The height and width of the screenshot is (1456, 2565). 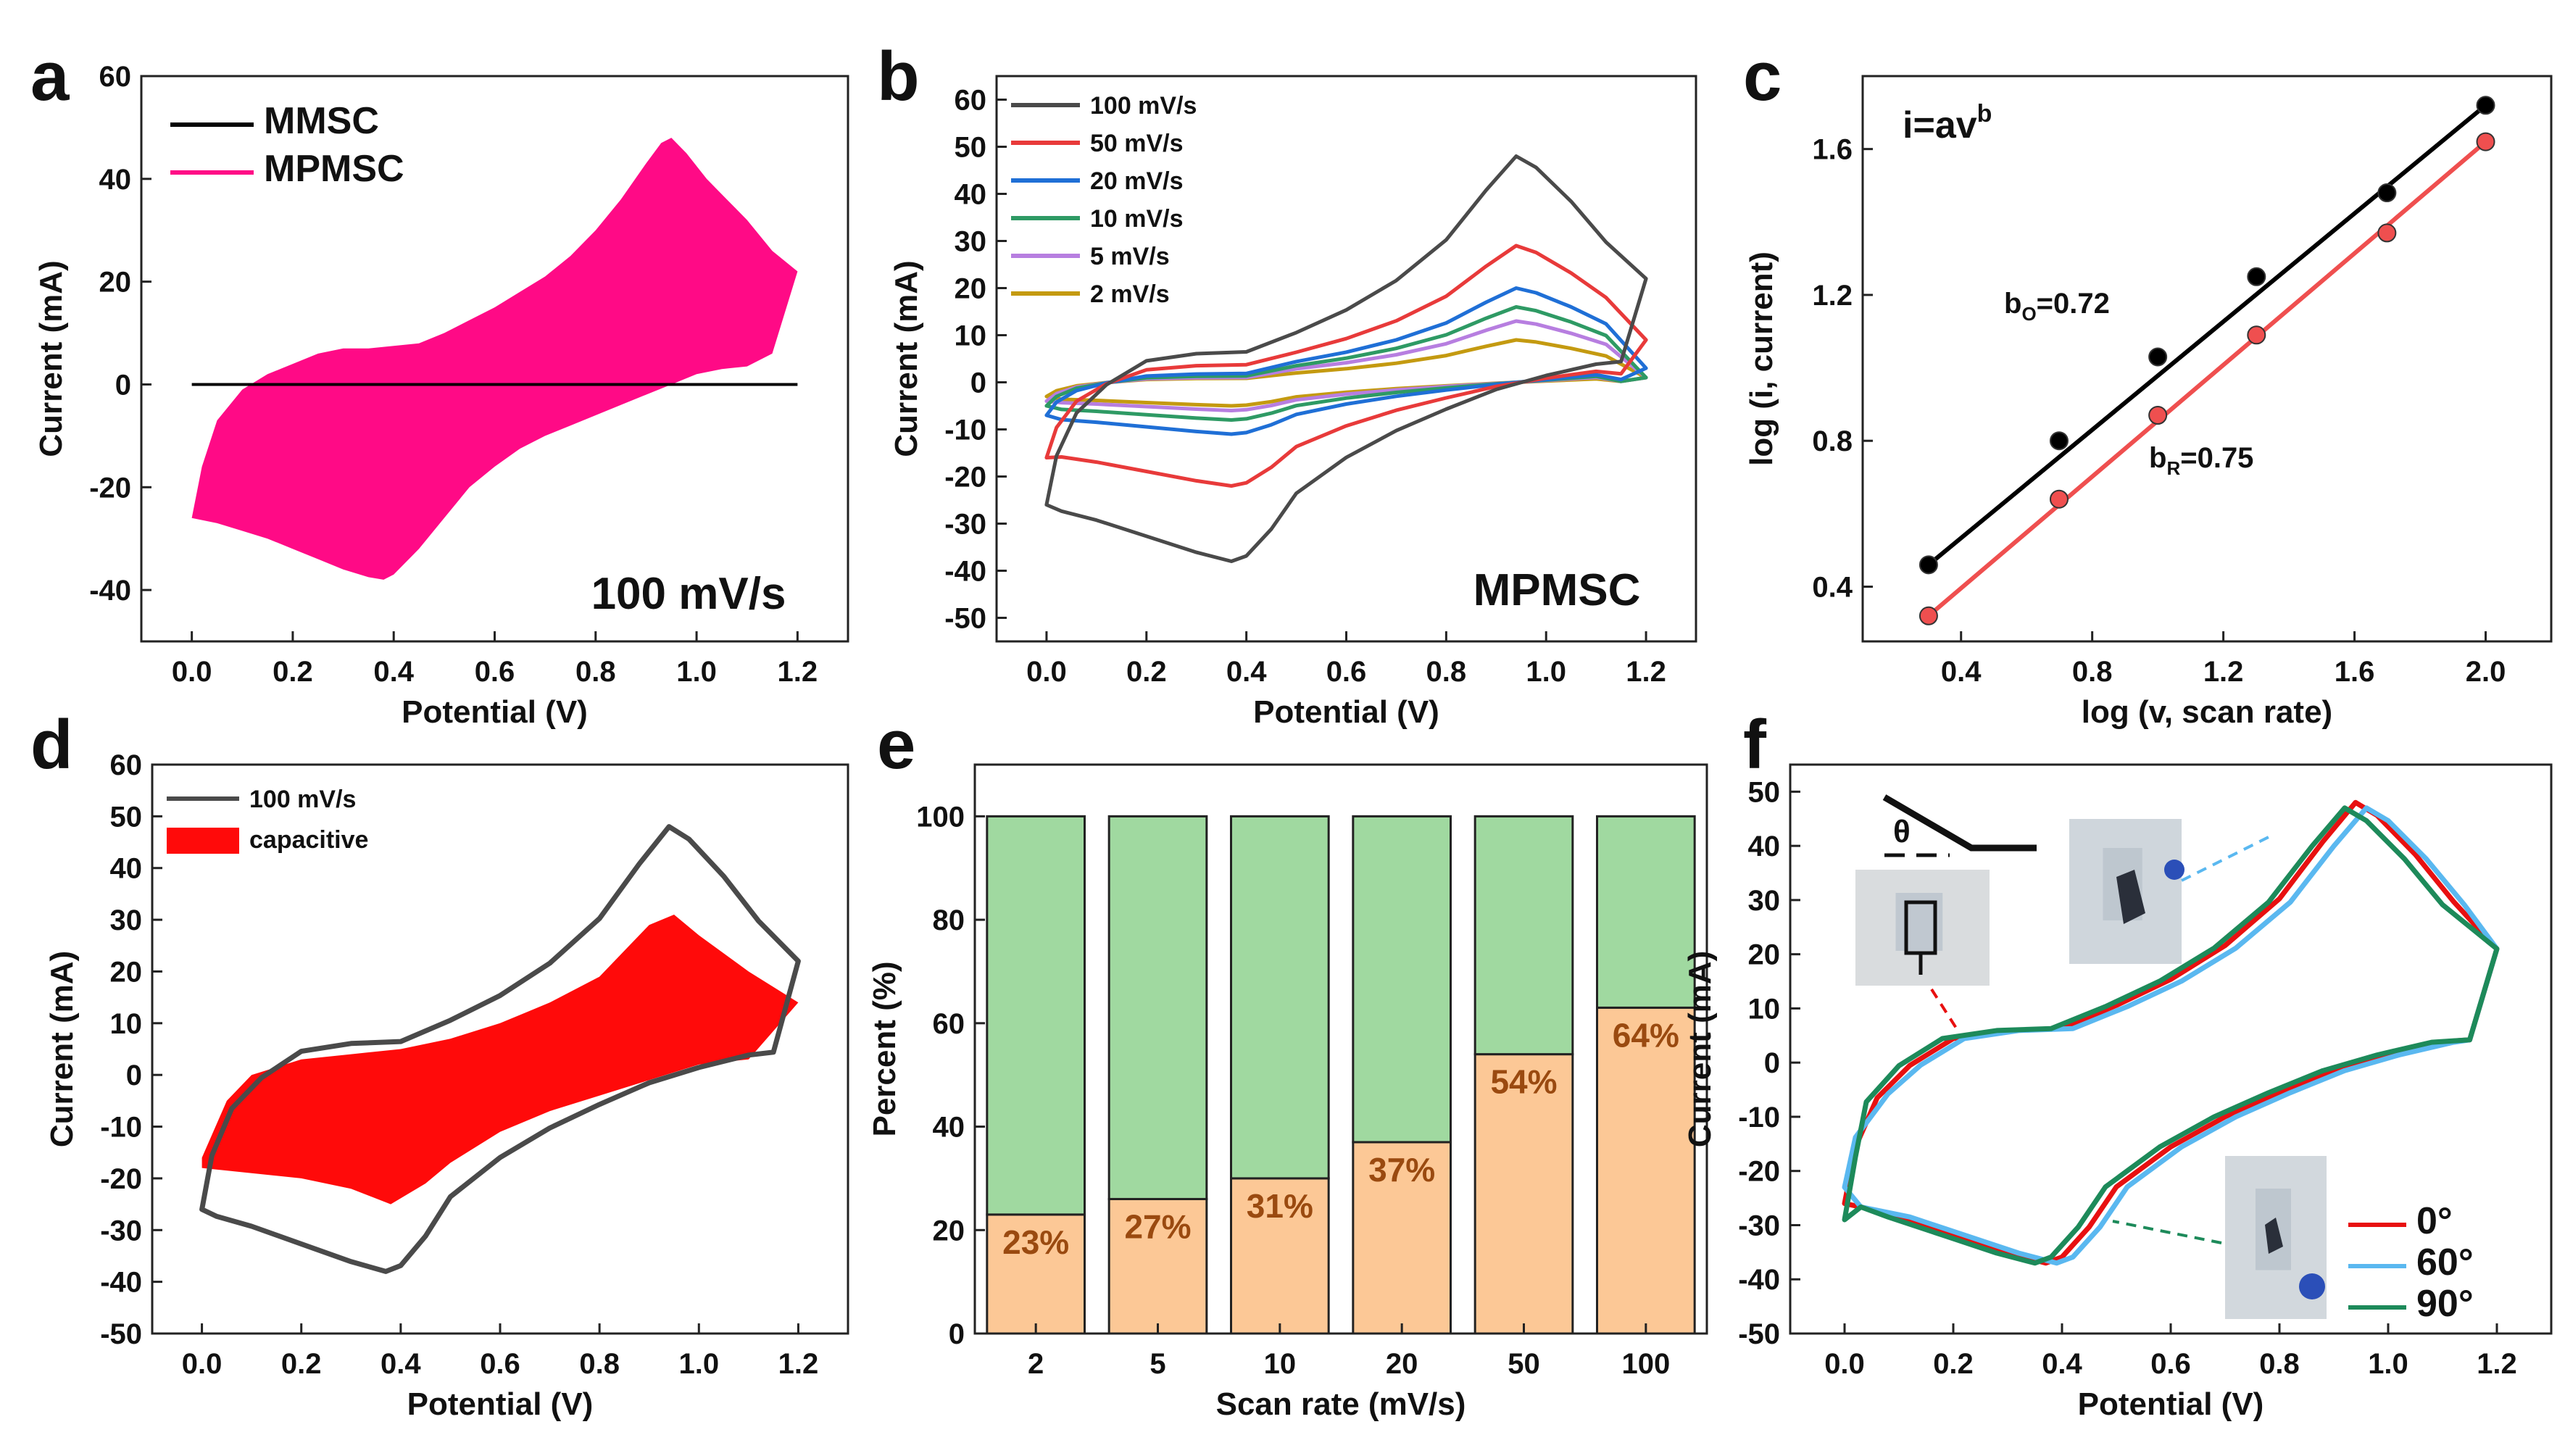 I want to click on x-tick-label: 50, so click(x=1524, y=1364).